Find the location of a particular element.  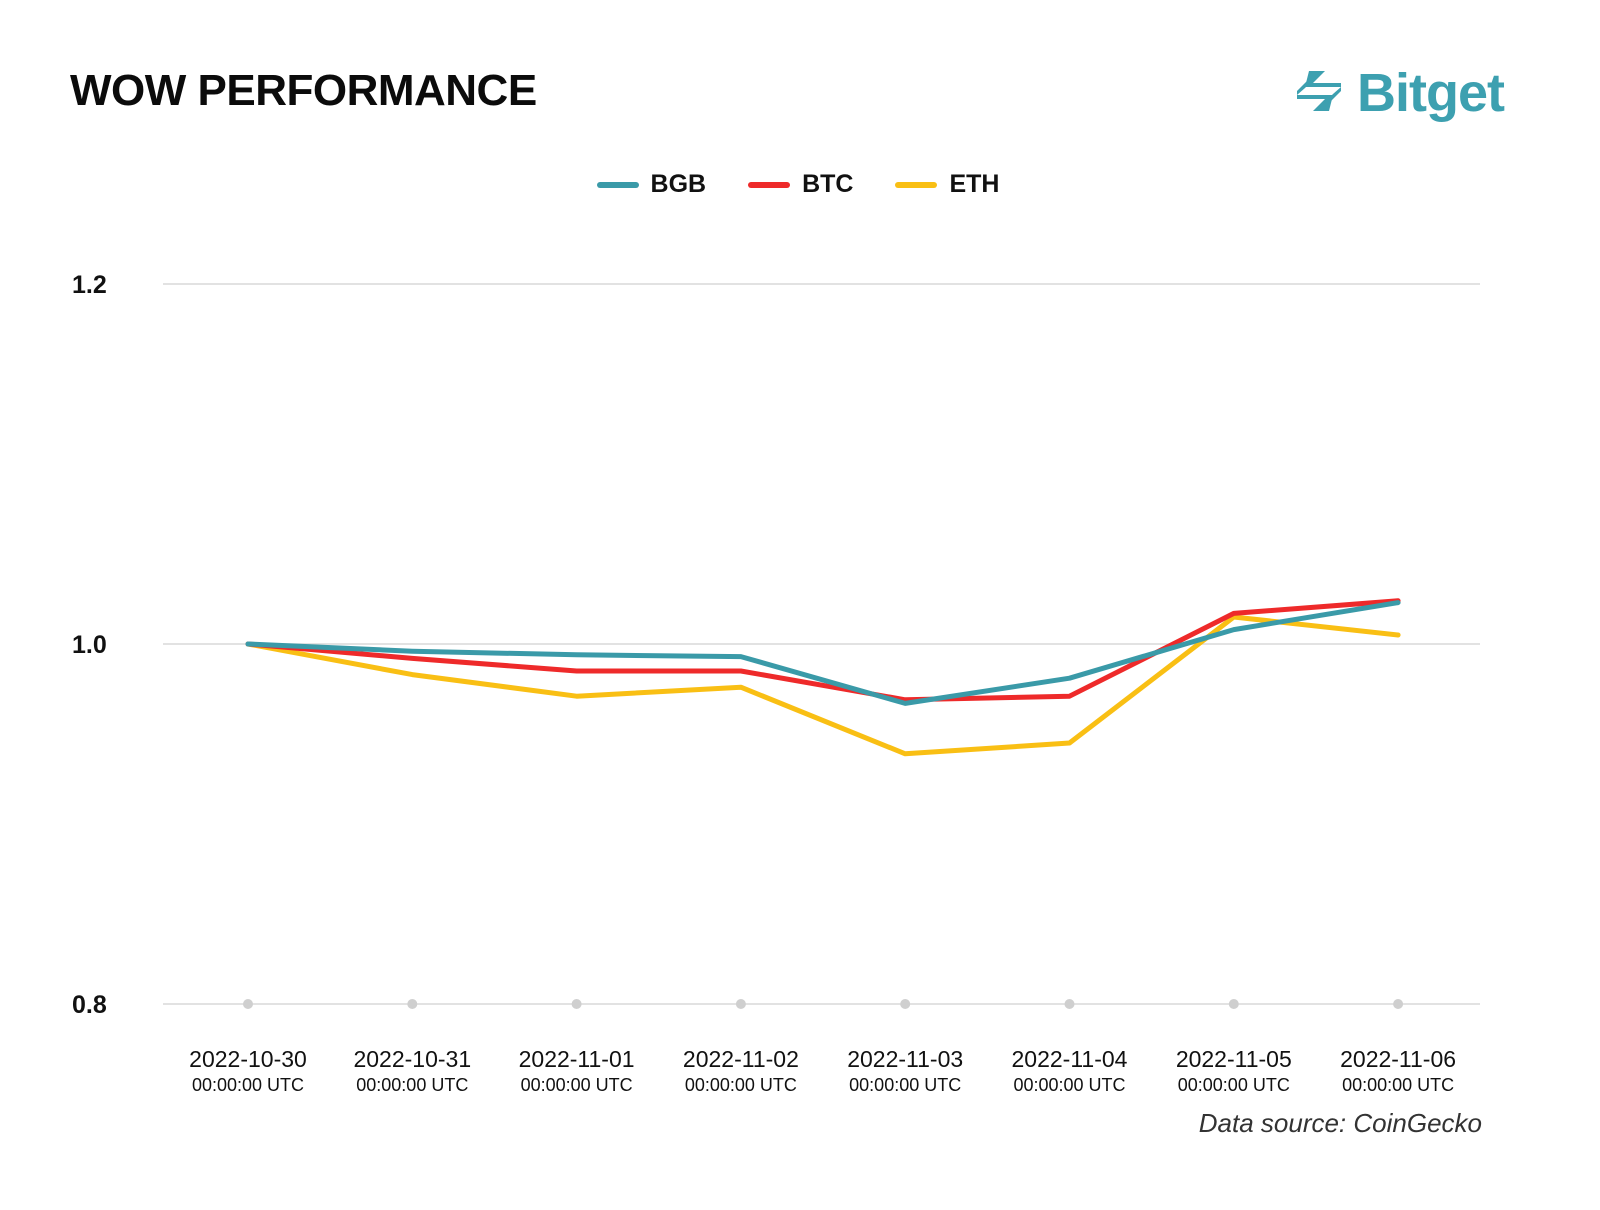

data-source: Data source: CoinGecko is located at coordinates (1340, 1123).